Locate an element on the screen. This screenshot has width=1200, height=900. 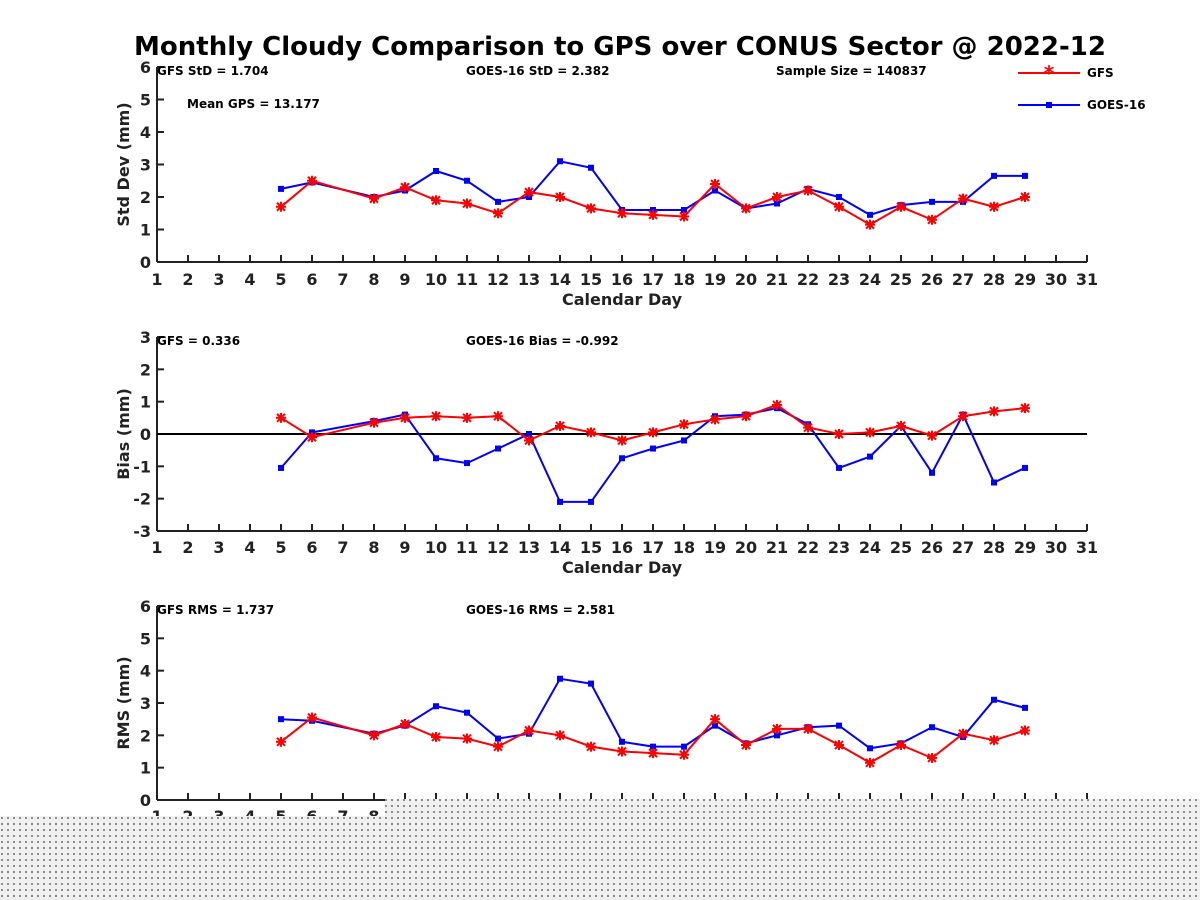
x-tick-label: 5 is located at coordinates (280, 279).